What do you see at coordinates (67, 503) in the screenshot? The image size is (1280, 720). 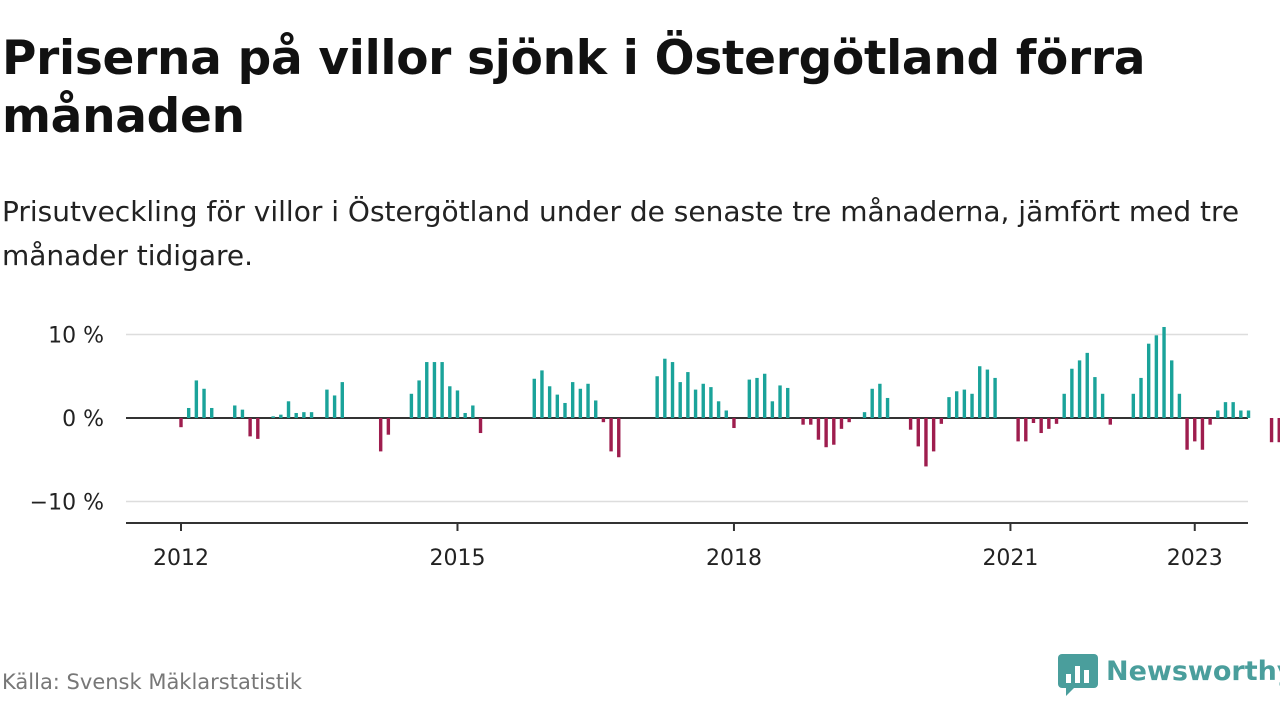 I see `y-tick-label: −10 %` at bounding box center [67, 503].